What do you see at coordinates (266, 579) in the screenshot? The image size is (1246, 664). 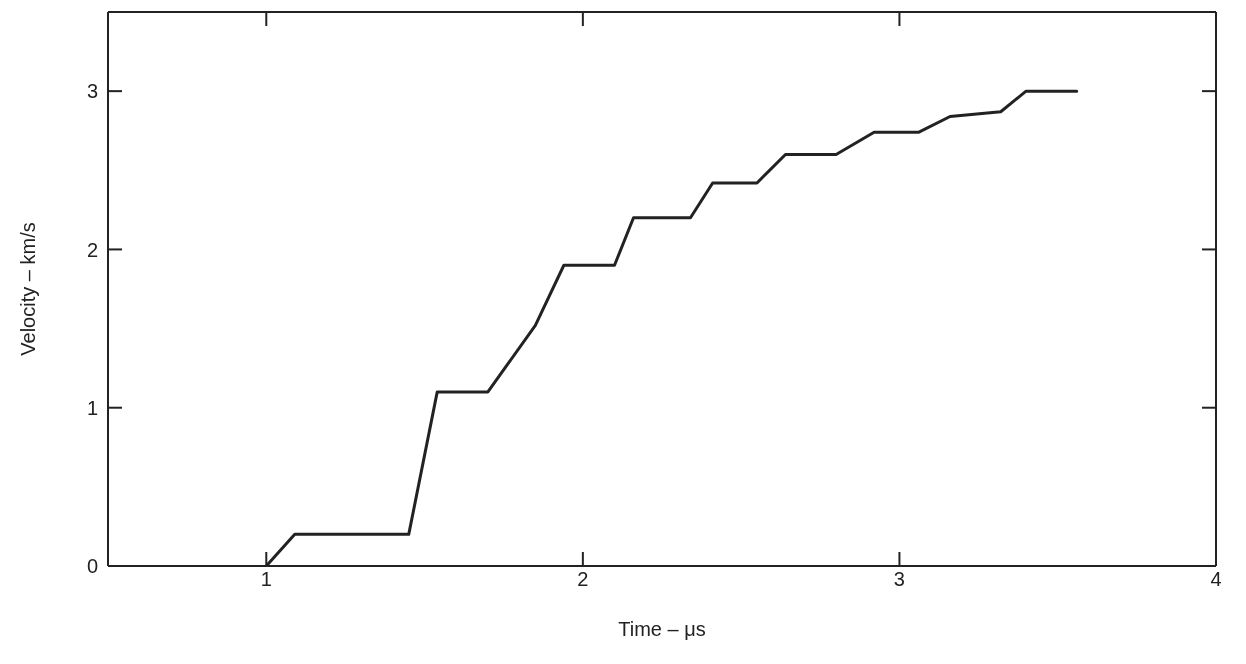 I see `x-tick-label: 1` at bounding box center [266, 579].